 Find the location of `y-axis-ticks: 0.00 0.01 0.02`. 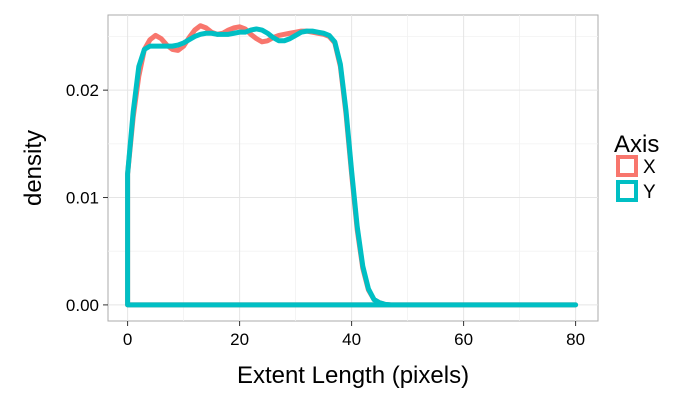

y-axis-ticks: 0.00 0.01 0.02 is located at coordinates (87, 198).